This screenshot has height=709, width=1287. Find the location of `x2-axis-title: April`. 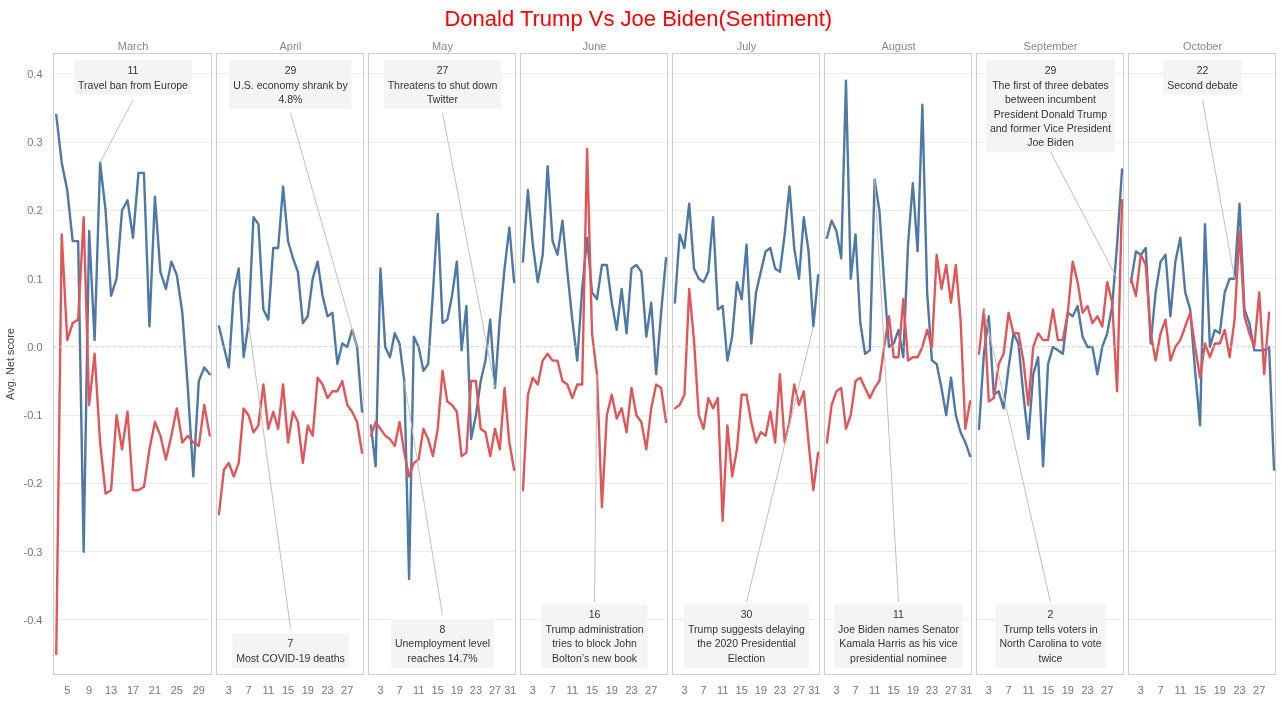

x2-axis-title: April is located at coordinates (290, 45).